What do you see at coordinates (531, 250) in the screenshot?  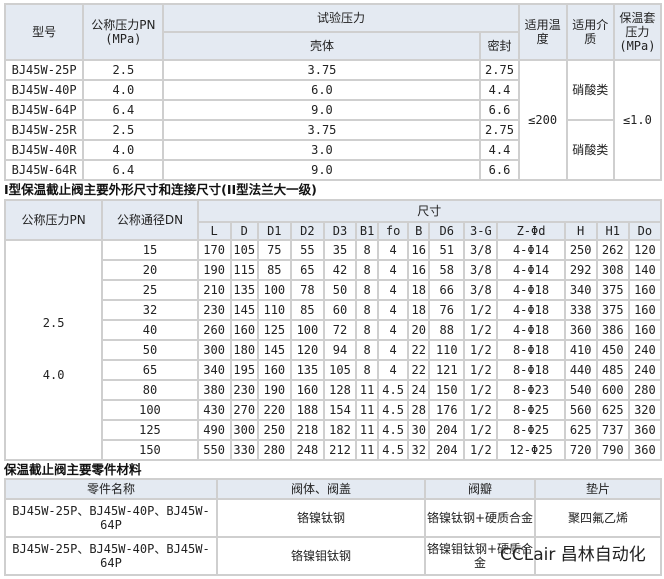 I see `cell-z-φd: 4-Φ14` at bounding box center [531, 250].